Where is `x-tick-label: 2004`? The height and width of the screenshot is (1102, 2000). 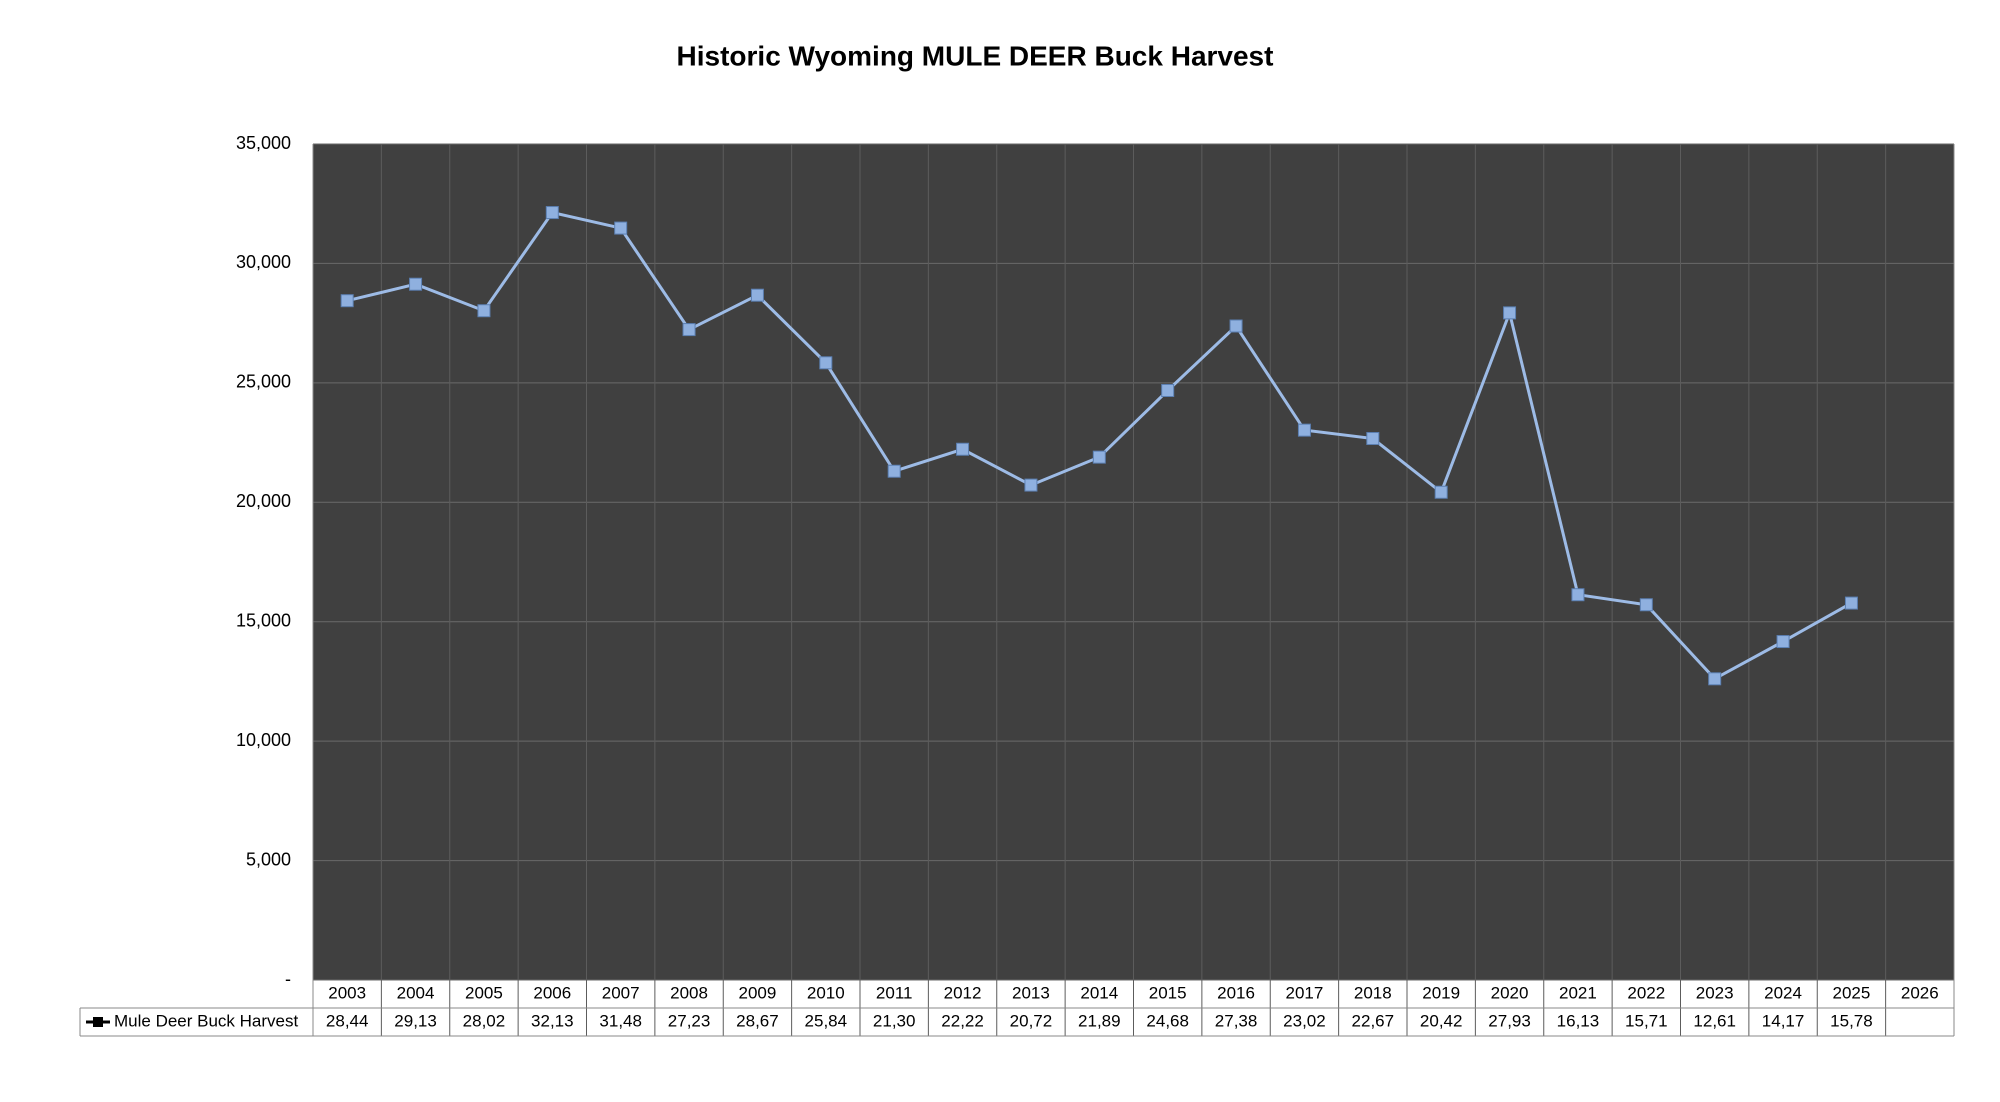 x-tick-label: 2004 is located at coordinates (416, 992).